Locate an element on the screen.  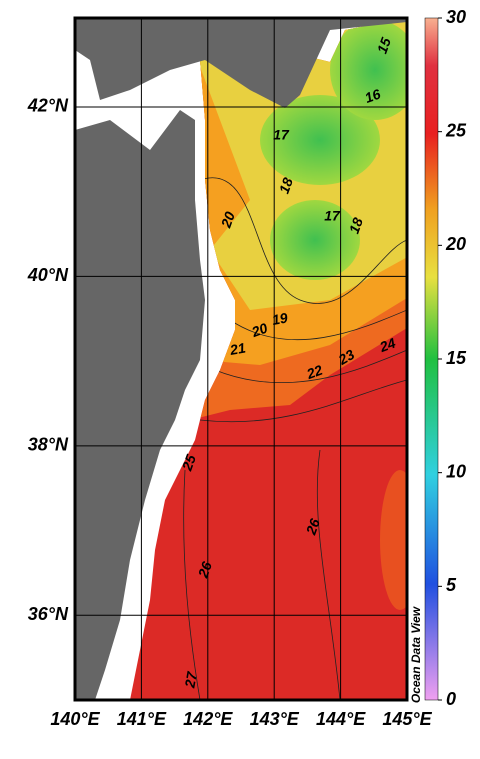
lon-tick-label: 144°E is located at coordinates (341, 719).